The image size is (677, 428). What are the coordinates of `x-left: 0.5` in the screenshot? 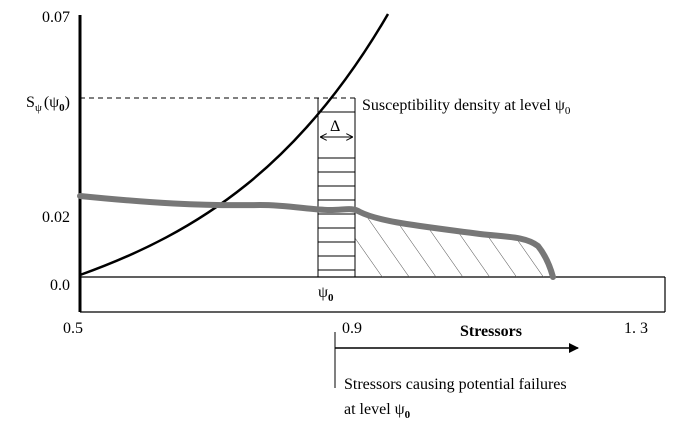 It's located at (73, 328).